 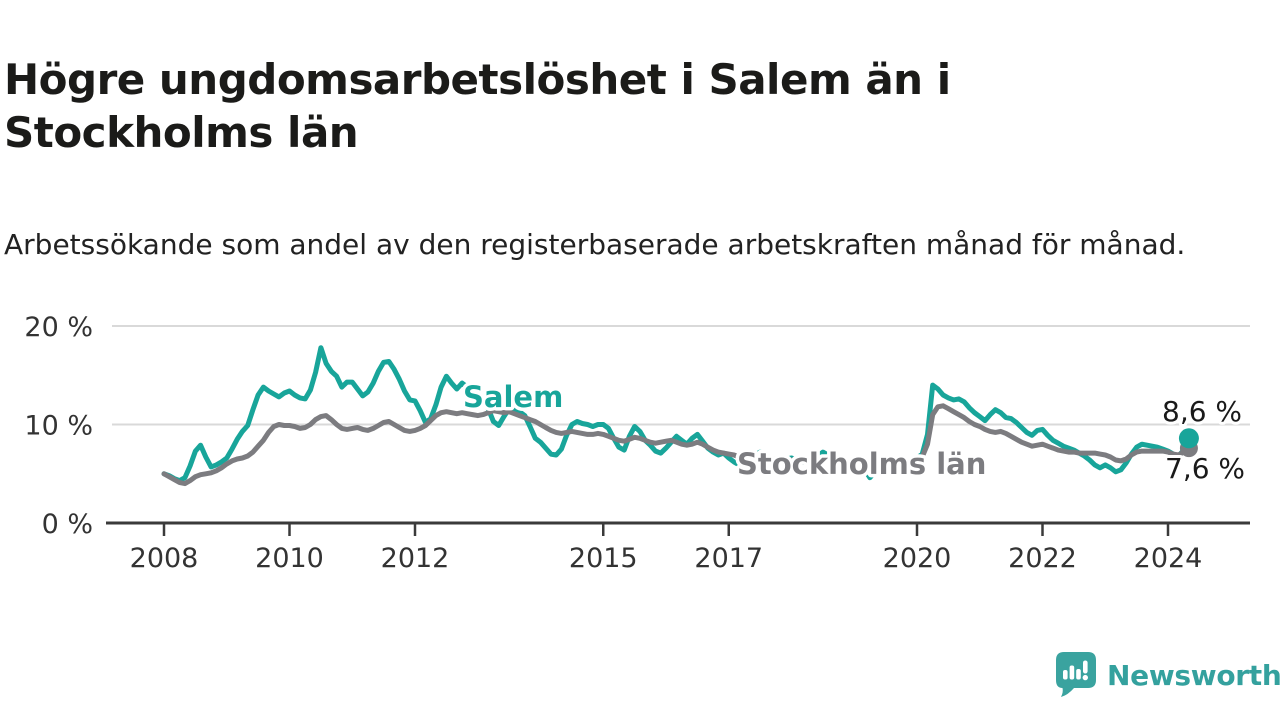 What do you see at coordinates (917, 558) in the screenshot?
I see `x-tick-label: 2020` at bounding box center [917, 558].